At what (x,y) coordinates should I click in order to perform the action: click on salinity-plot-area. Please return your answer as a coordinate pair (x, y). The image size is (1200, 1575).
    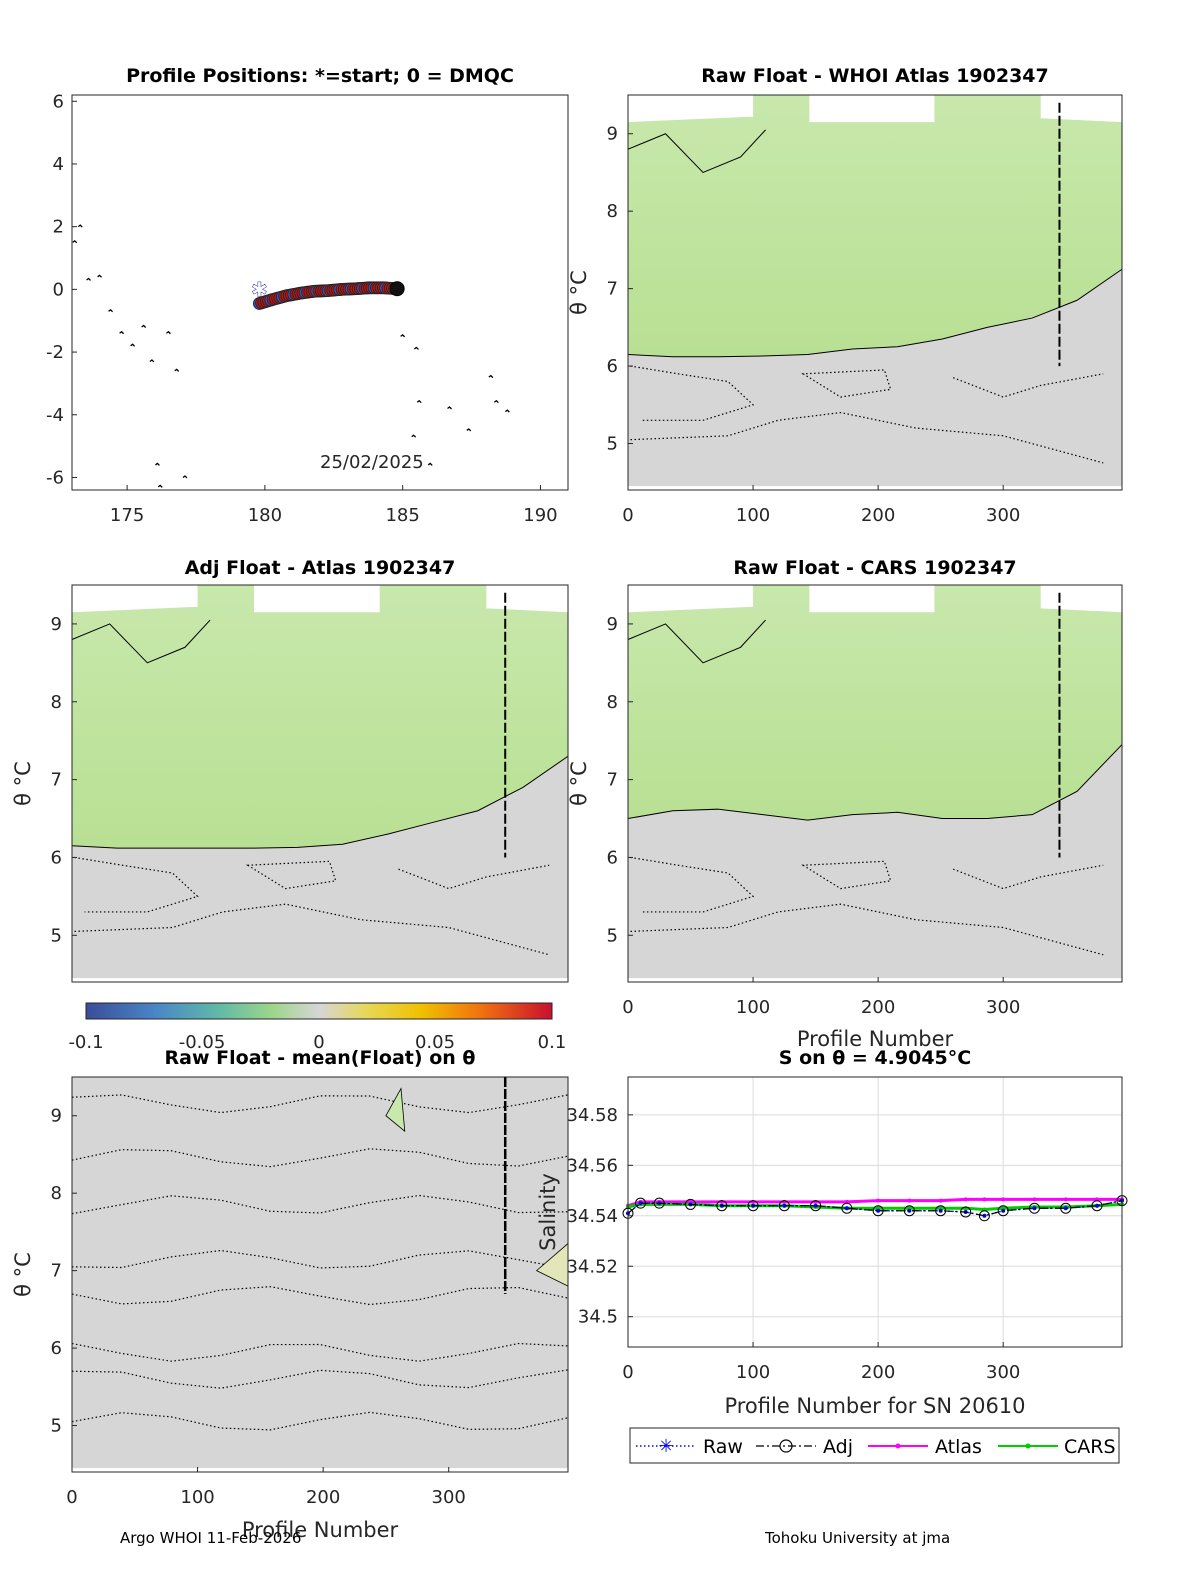
    Looking at the image, I should click on (875, 1212).